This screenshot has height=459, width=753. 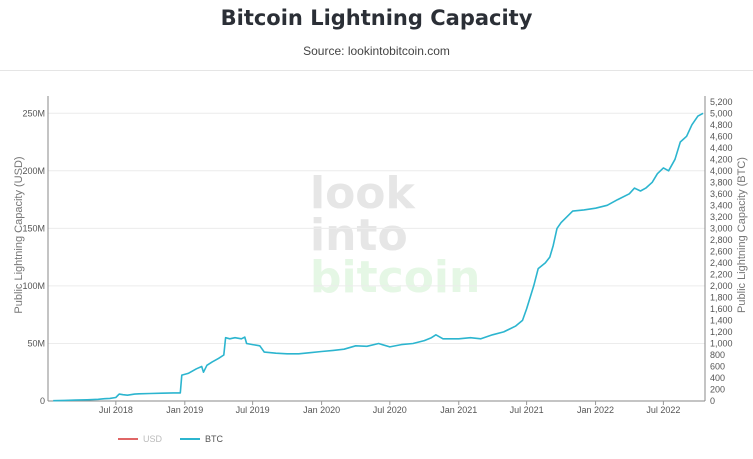 I want to click on y-right-tick-label: 4,800, so click(x=721, y=125).